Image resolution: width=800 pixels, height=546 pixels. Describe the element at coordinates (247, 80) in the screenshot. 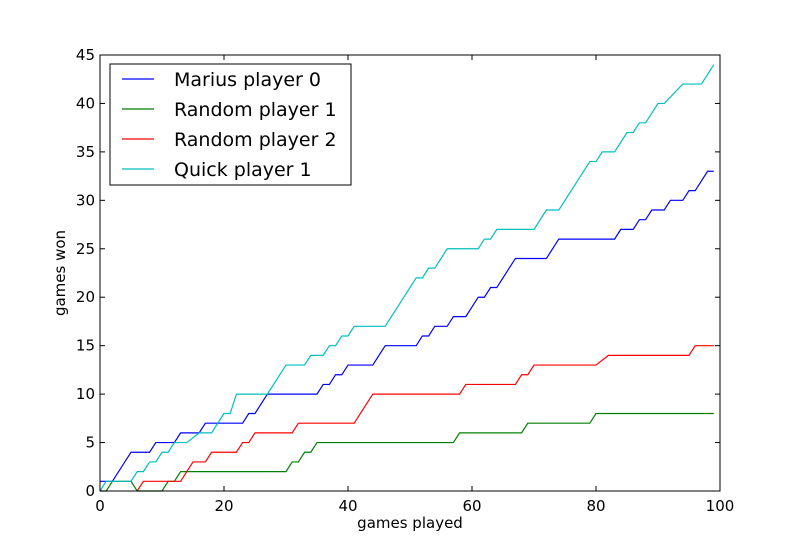

I see `legend-label-0: Marius player 0` at that location.